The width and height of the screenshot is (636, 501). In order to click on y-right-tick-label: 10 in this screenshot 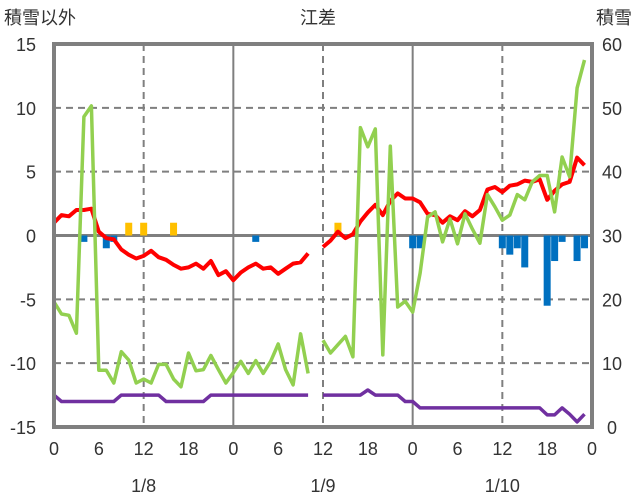, I will do `click(612, 364)`.